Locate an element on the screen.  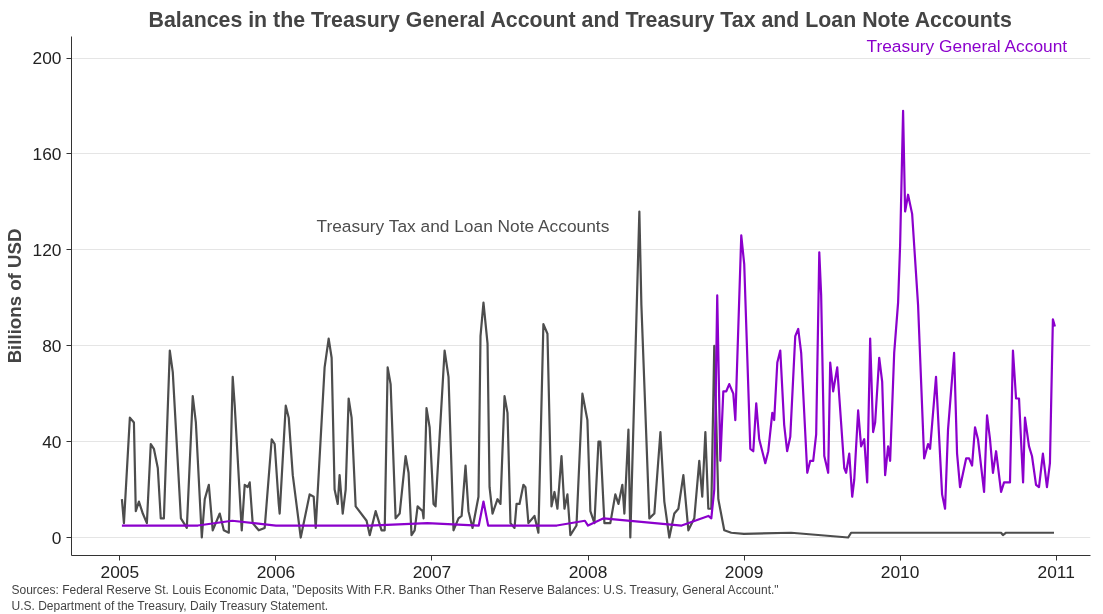
y-tick-label: 80 is located at coordinates (52, 345).